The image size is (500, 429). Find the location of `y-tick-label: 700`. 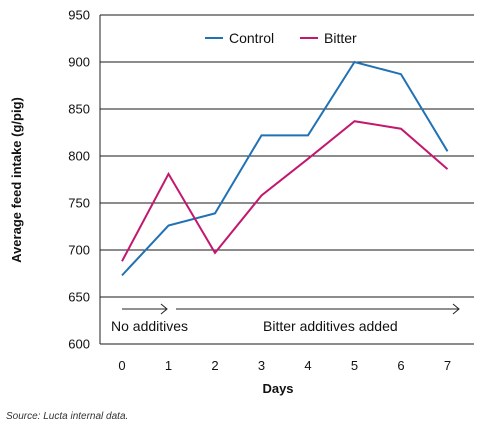

y-tick-label: 700 is located at coordinates (79, 250).